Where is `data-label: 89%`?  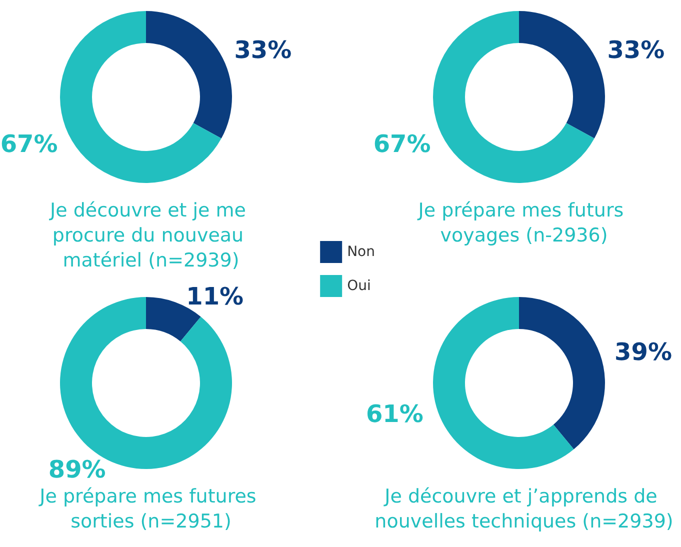
data-label: 89% is located at coordinates (77, 470).